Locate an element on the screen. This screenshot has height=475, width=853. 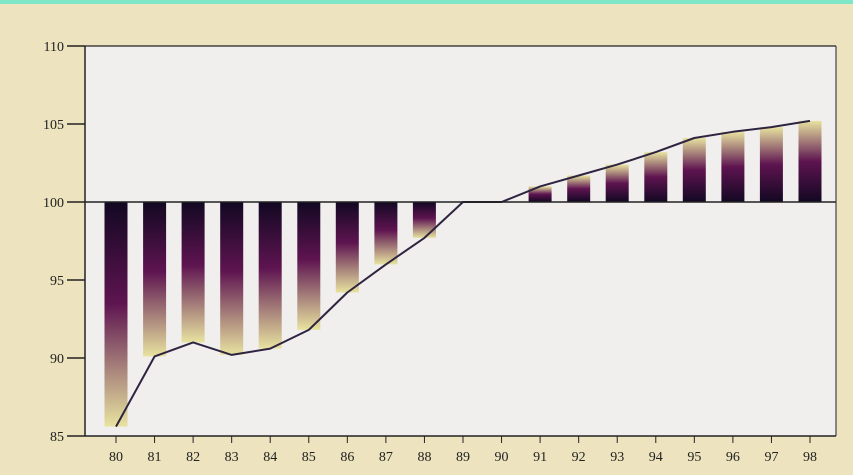
y-tick-label: 90 is located at coordinates (57, 359).